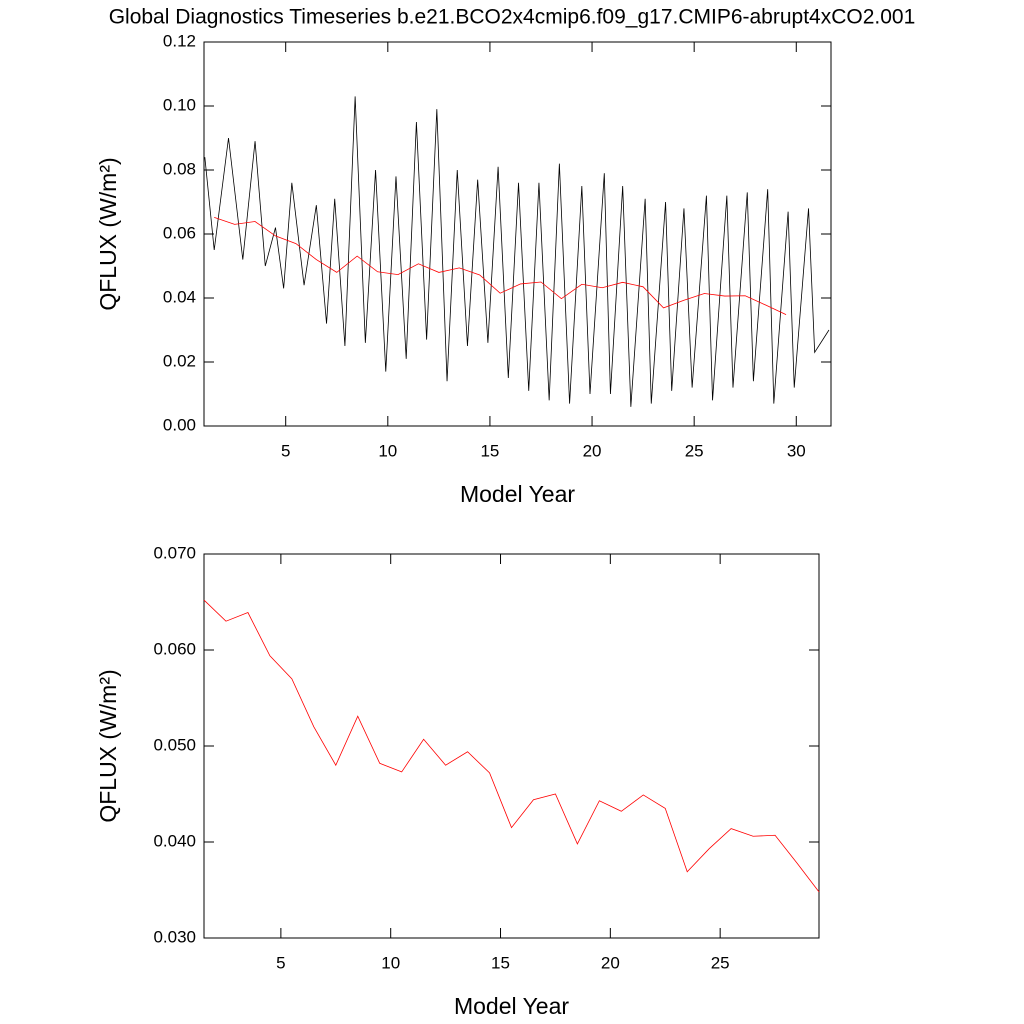 The height and width of the screenshot is (1024, 1024). I want to click on y-tick-label: 0.04, so click(179, 296).